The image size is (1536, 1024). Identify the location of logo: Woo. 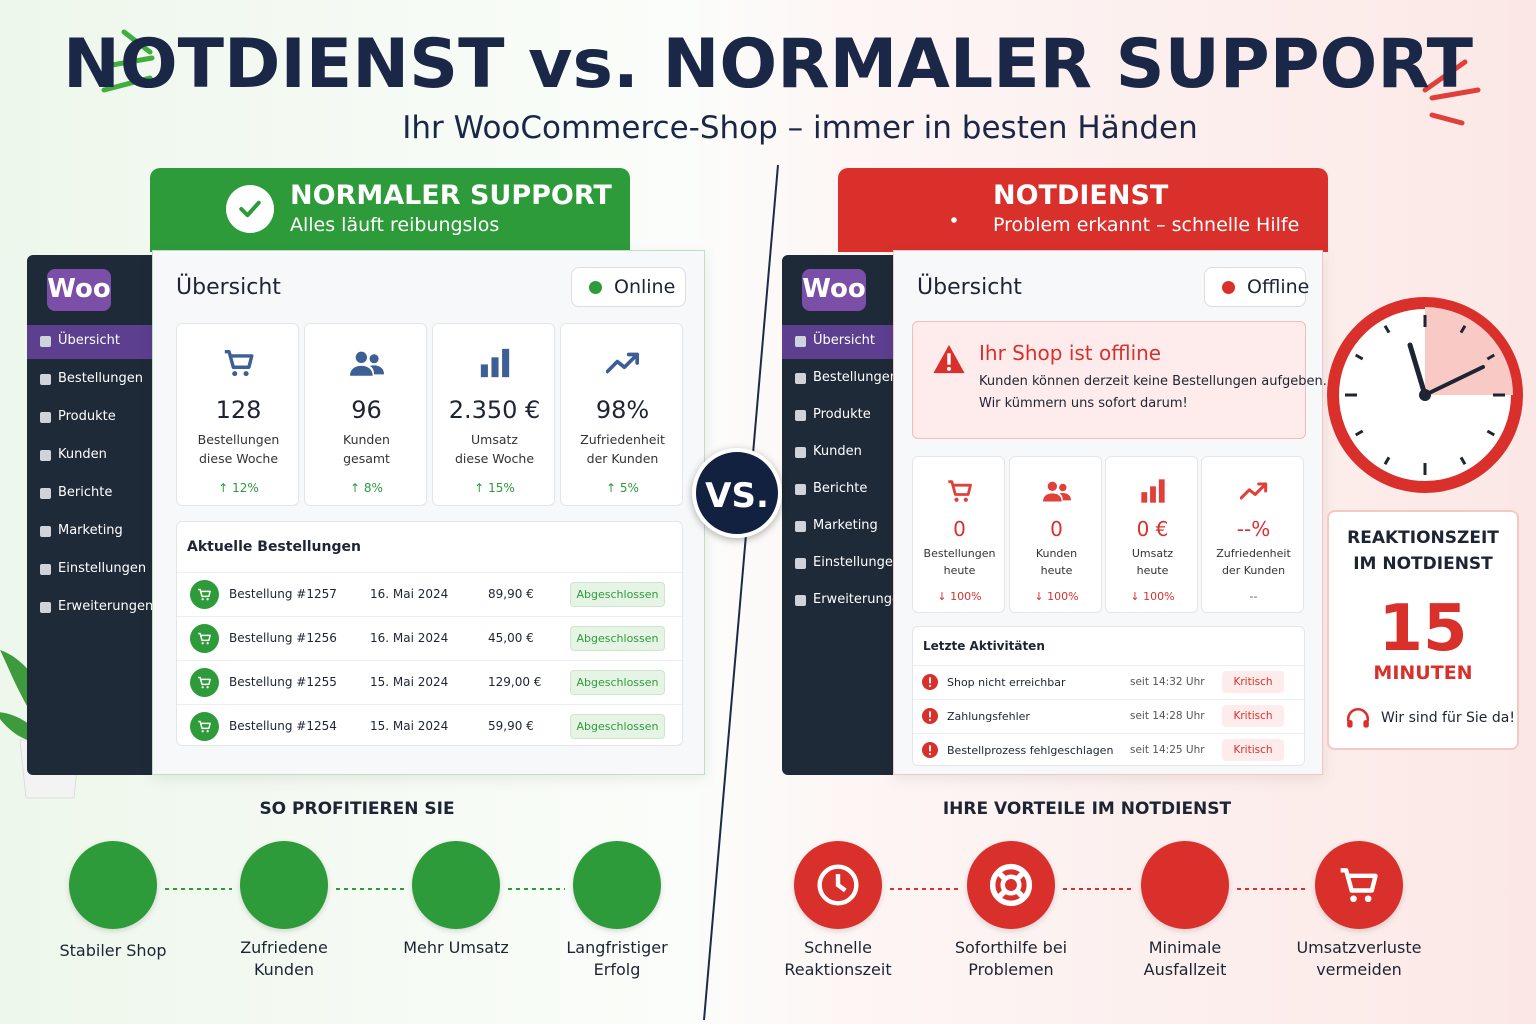
(834, 290).